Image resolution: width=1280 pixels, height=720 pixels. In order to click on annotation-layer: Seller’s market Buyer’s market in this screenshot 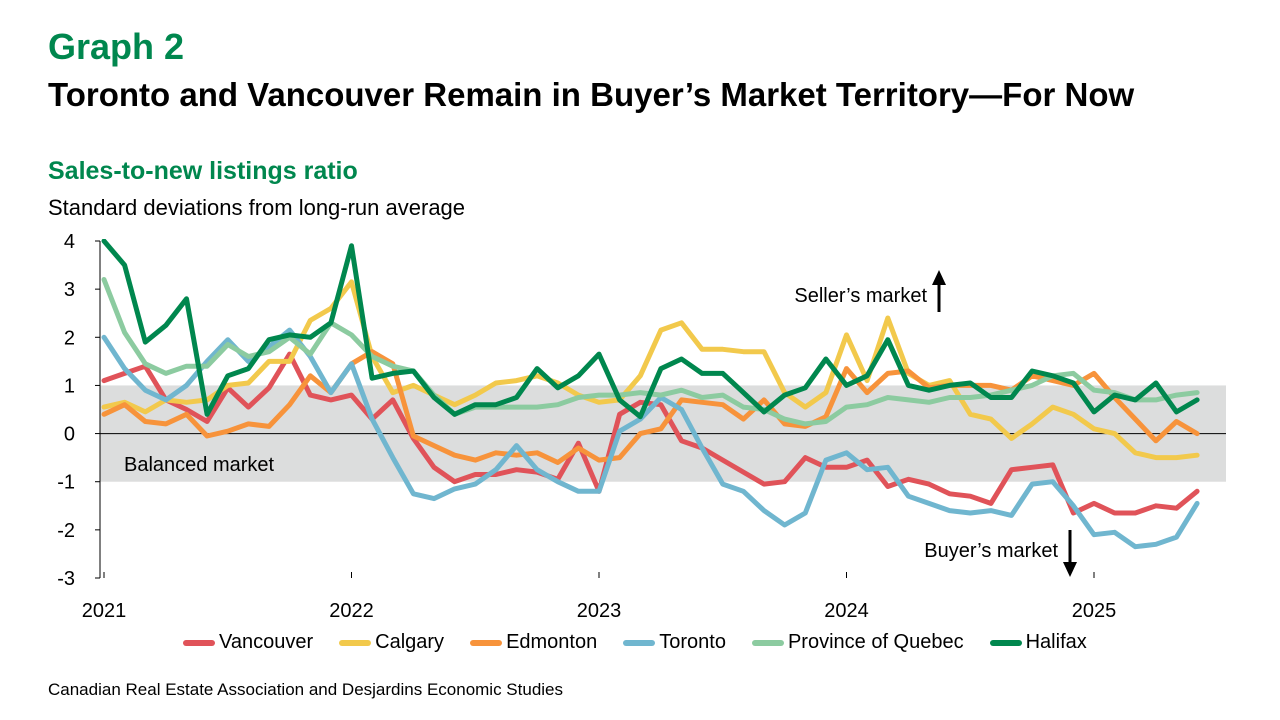, I will do `click(935, 423)`.